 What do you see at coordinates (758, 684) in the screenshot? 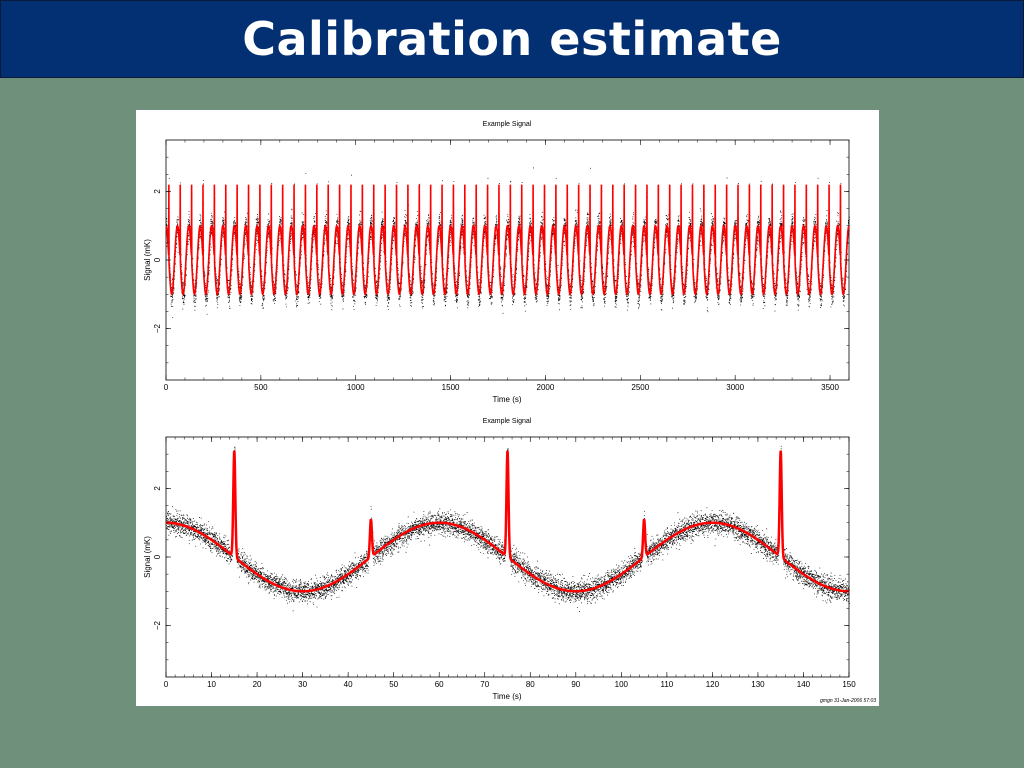
I see `x-tick-label: 130` at bounding box center [758, 684].